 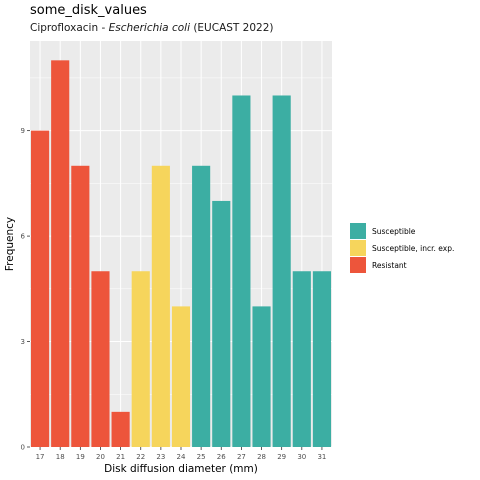 What do you see at coordinates (201, 457) in the screenshot?
I see `x-tick-label: 25` at bounding box center [201, 457].